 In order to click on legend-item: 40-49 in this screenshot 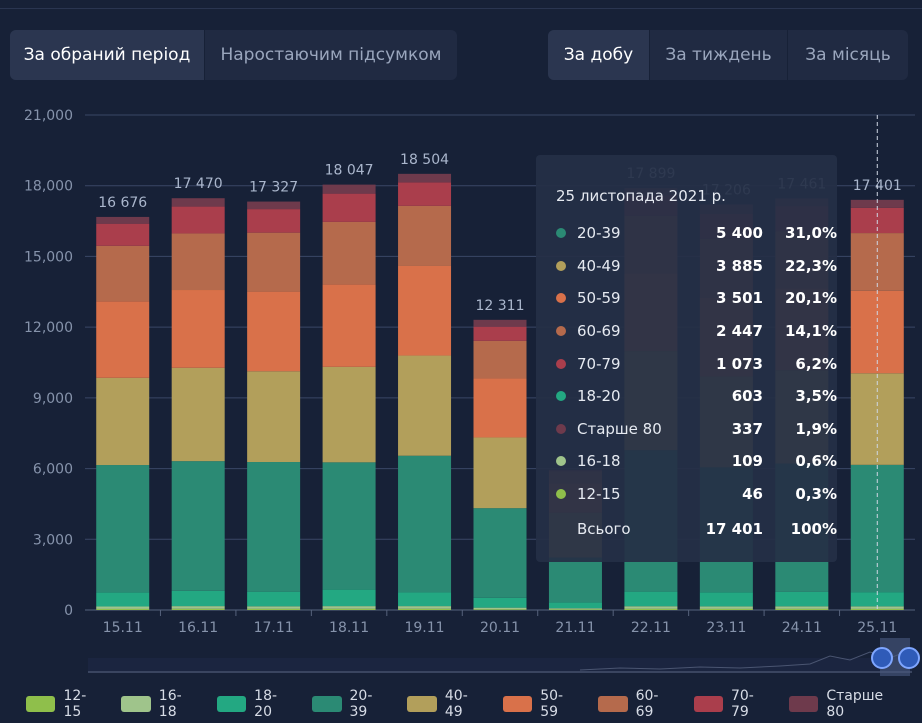, I will do `click(445, 704)`.